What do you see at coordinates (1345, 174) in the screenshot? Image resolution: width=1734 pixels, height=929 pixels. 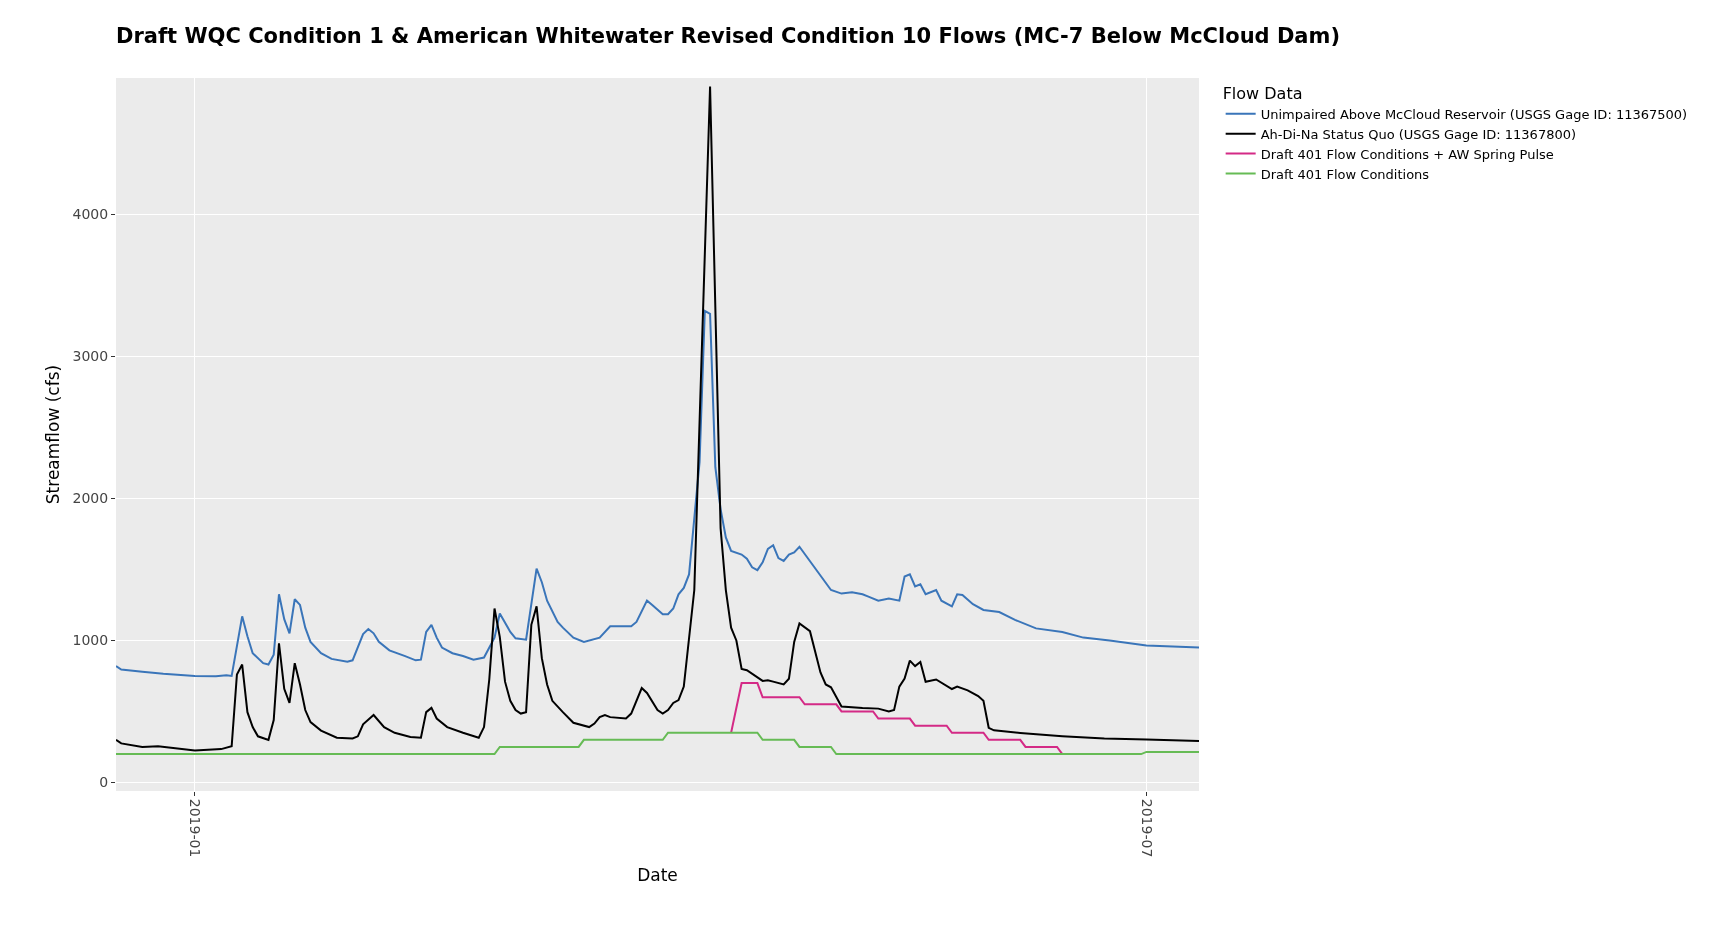 I see `legend-label: Draft 401 Flow Conditions` at bounding box center [1345, 174].